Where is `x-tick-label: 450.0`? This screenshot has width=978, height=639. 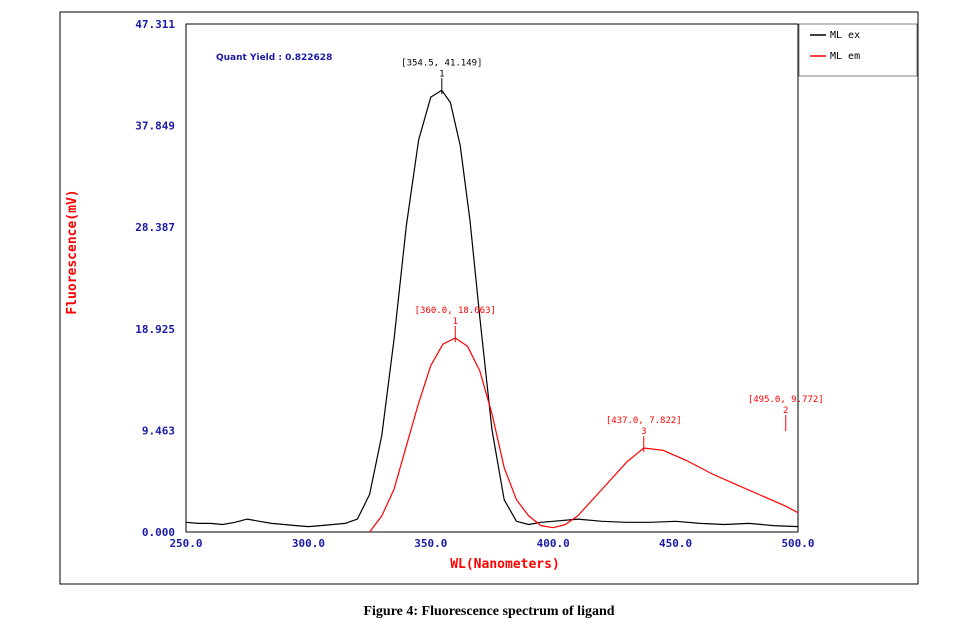 x-tick-label: 450.0 is located at coordinates (675, 543).